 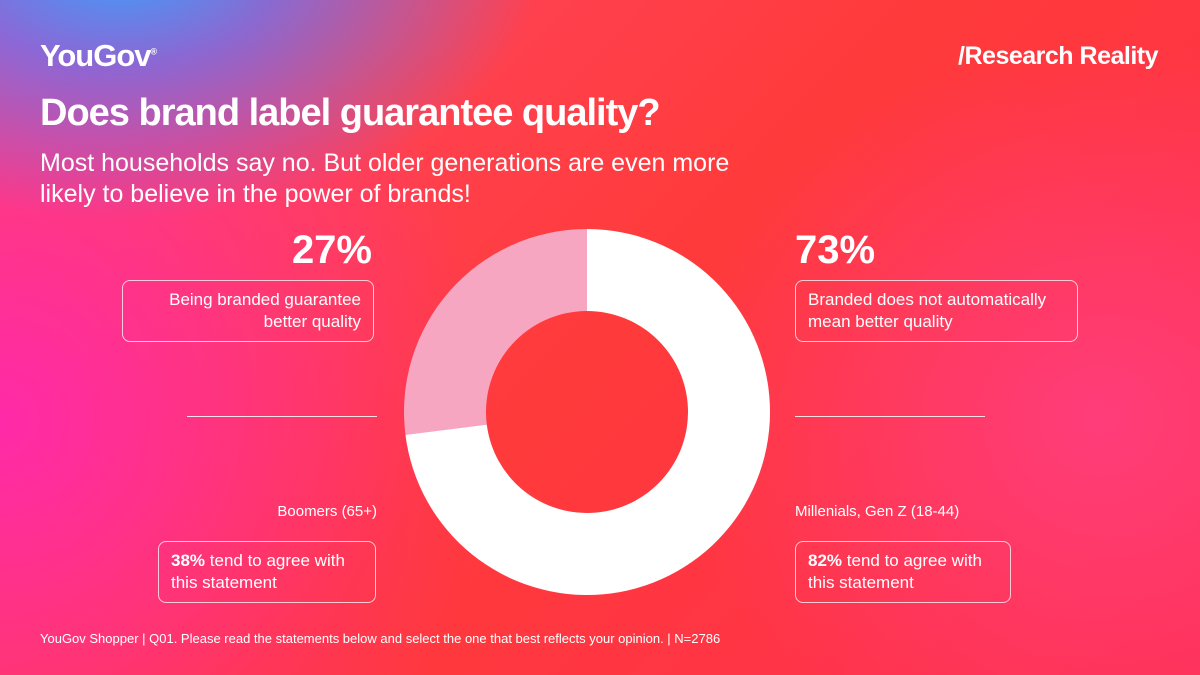 I want to click on callout: 82% tend to agree with this statement, so click(x=903, y=572).